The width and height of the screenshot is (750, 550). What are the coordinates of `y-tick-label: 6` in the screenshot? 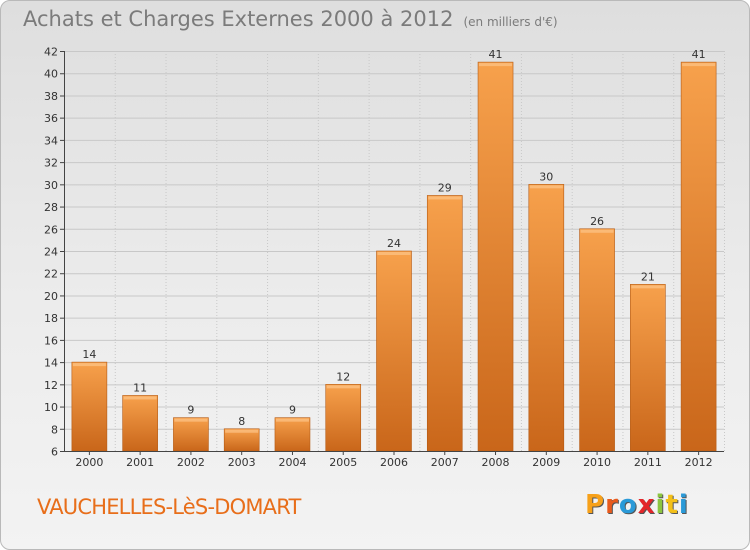 It's located at (54, 452).